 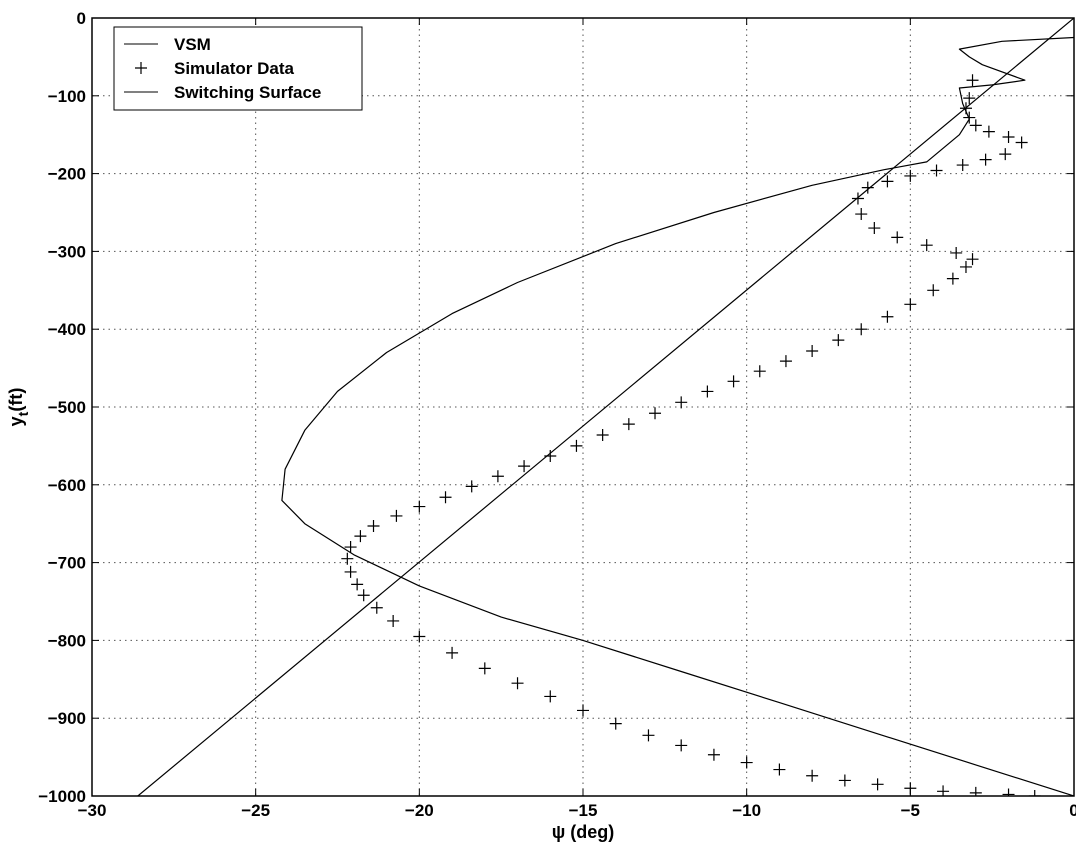 What do you see at coordinates (67, 96) in the screenshot?
I see `y-tick-label: −100` at bounding box center [67, 96].